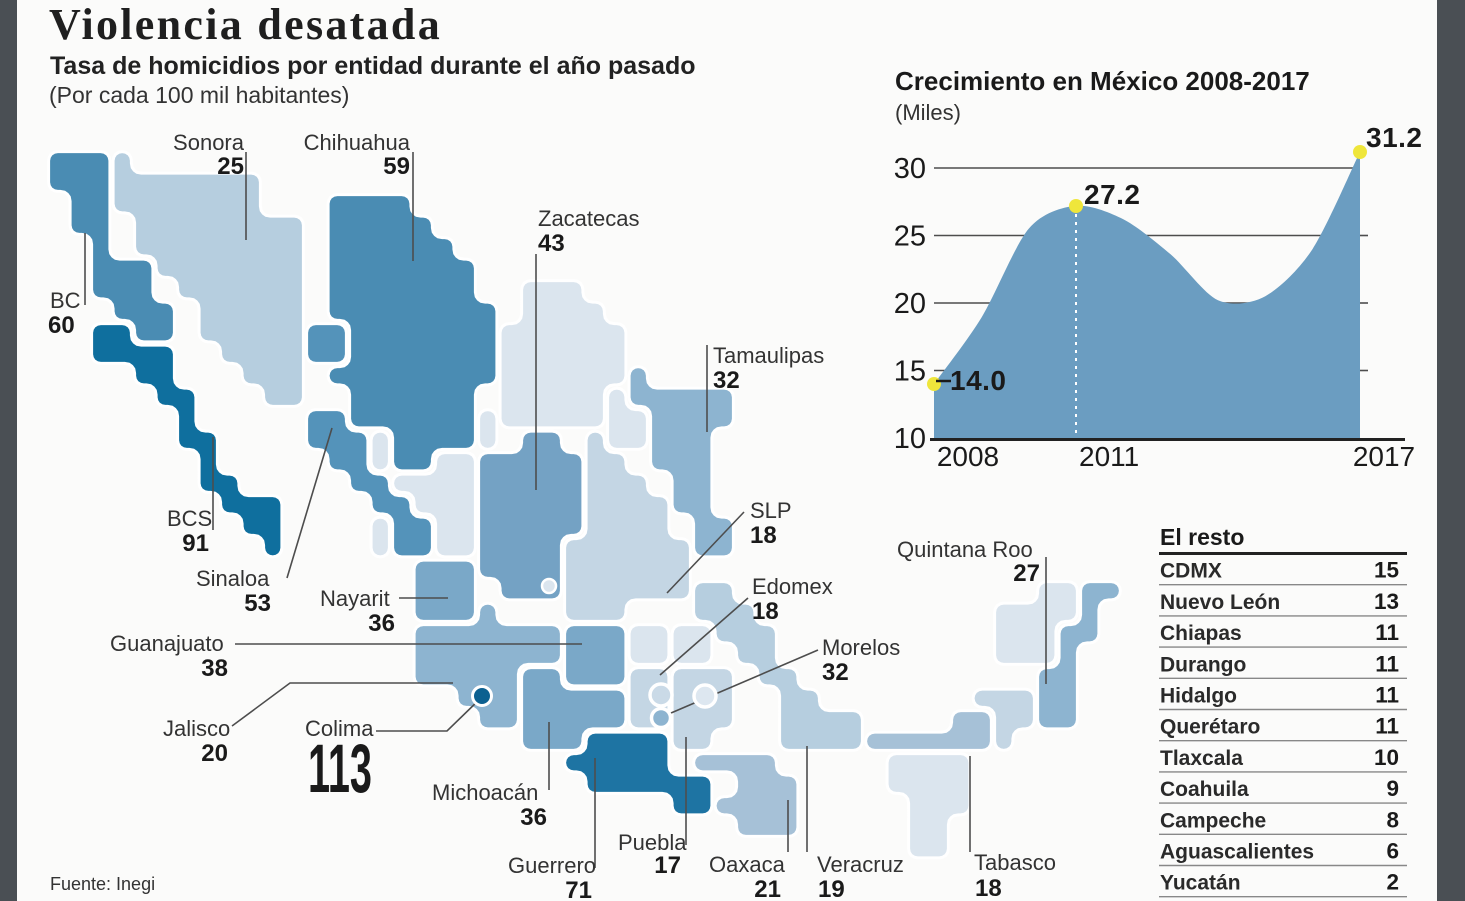 This screenshot has width=1465, height=901. I want to click on svg-text: (Miles), so click(928, 112).